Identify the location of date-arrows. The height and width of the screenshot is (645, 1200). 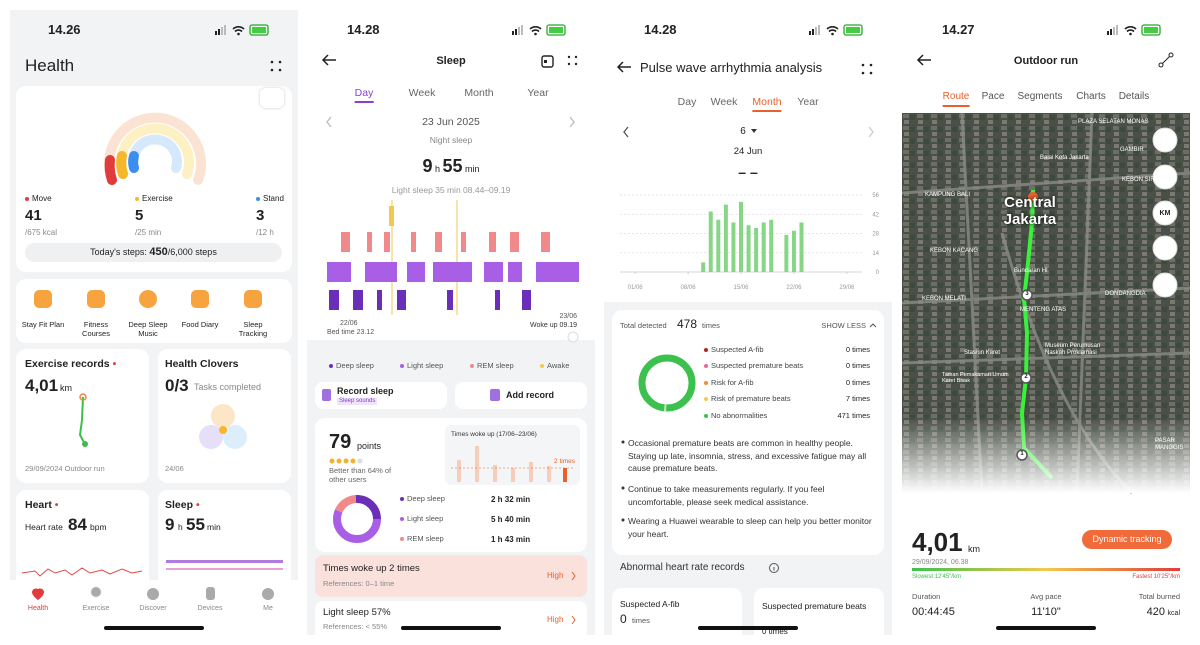
(450, 122).